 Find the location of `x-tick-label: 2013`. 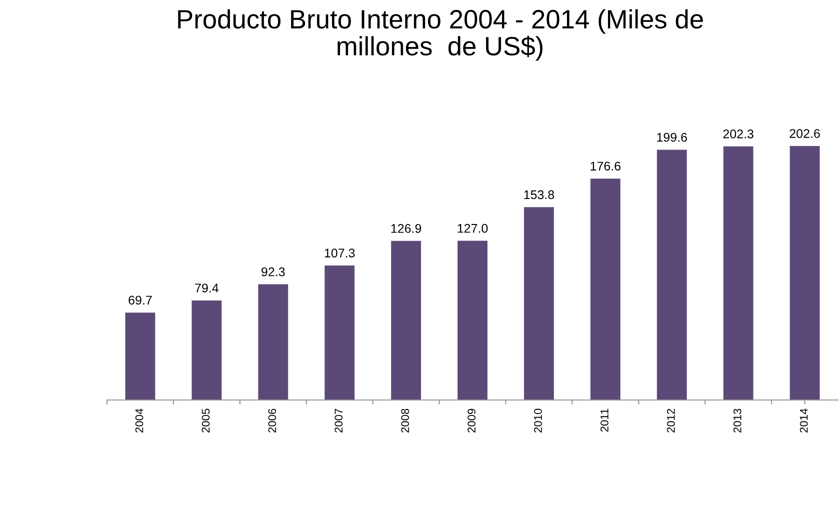

x-tick-label: 2013 is located at coordinates (737, 420).